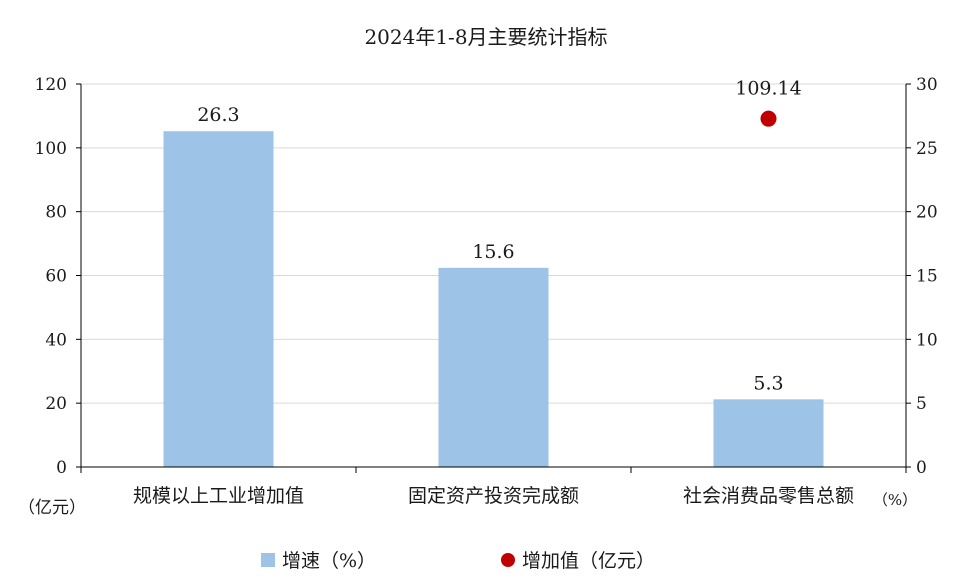 Image resolution: width=958 pixels, height=586 pixels. Describe the element at coordinates (768, 102) in the screenshot. I see `point-series: 109.14` at that location.